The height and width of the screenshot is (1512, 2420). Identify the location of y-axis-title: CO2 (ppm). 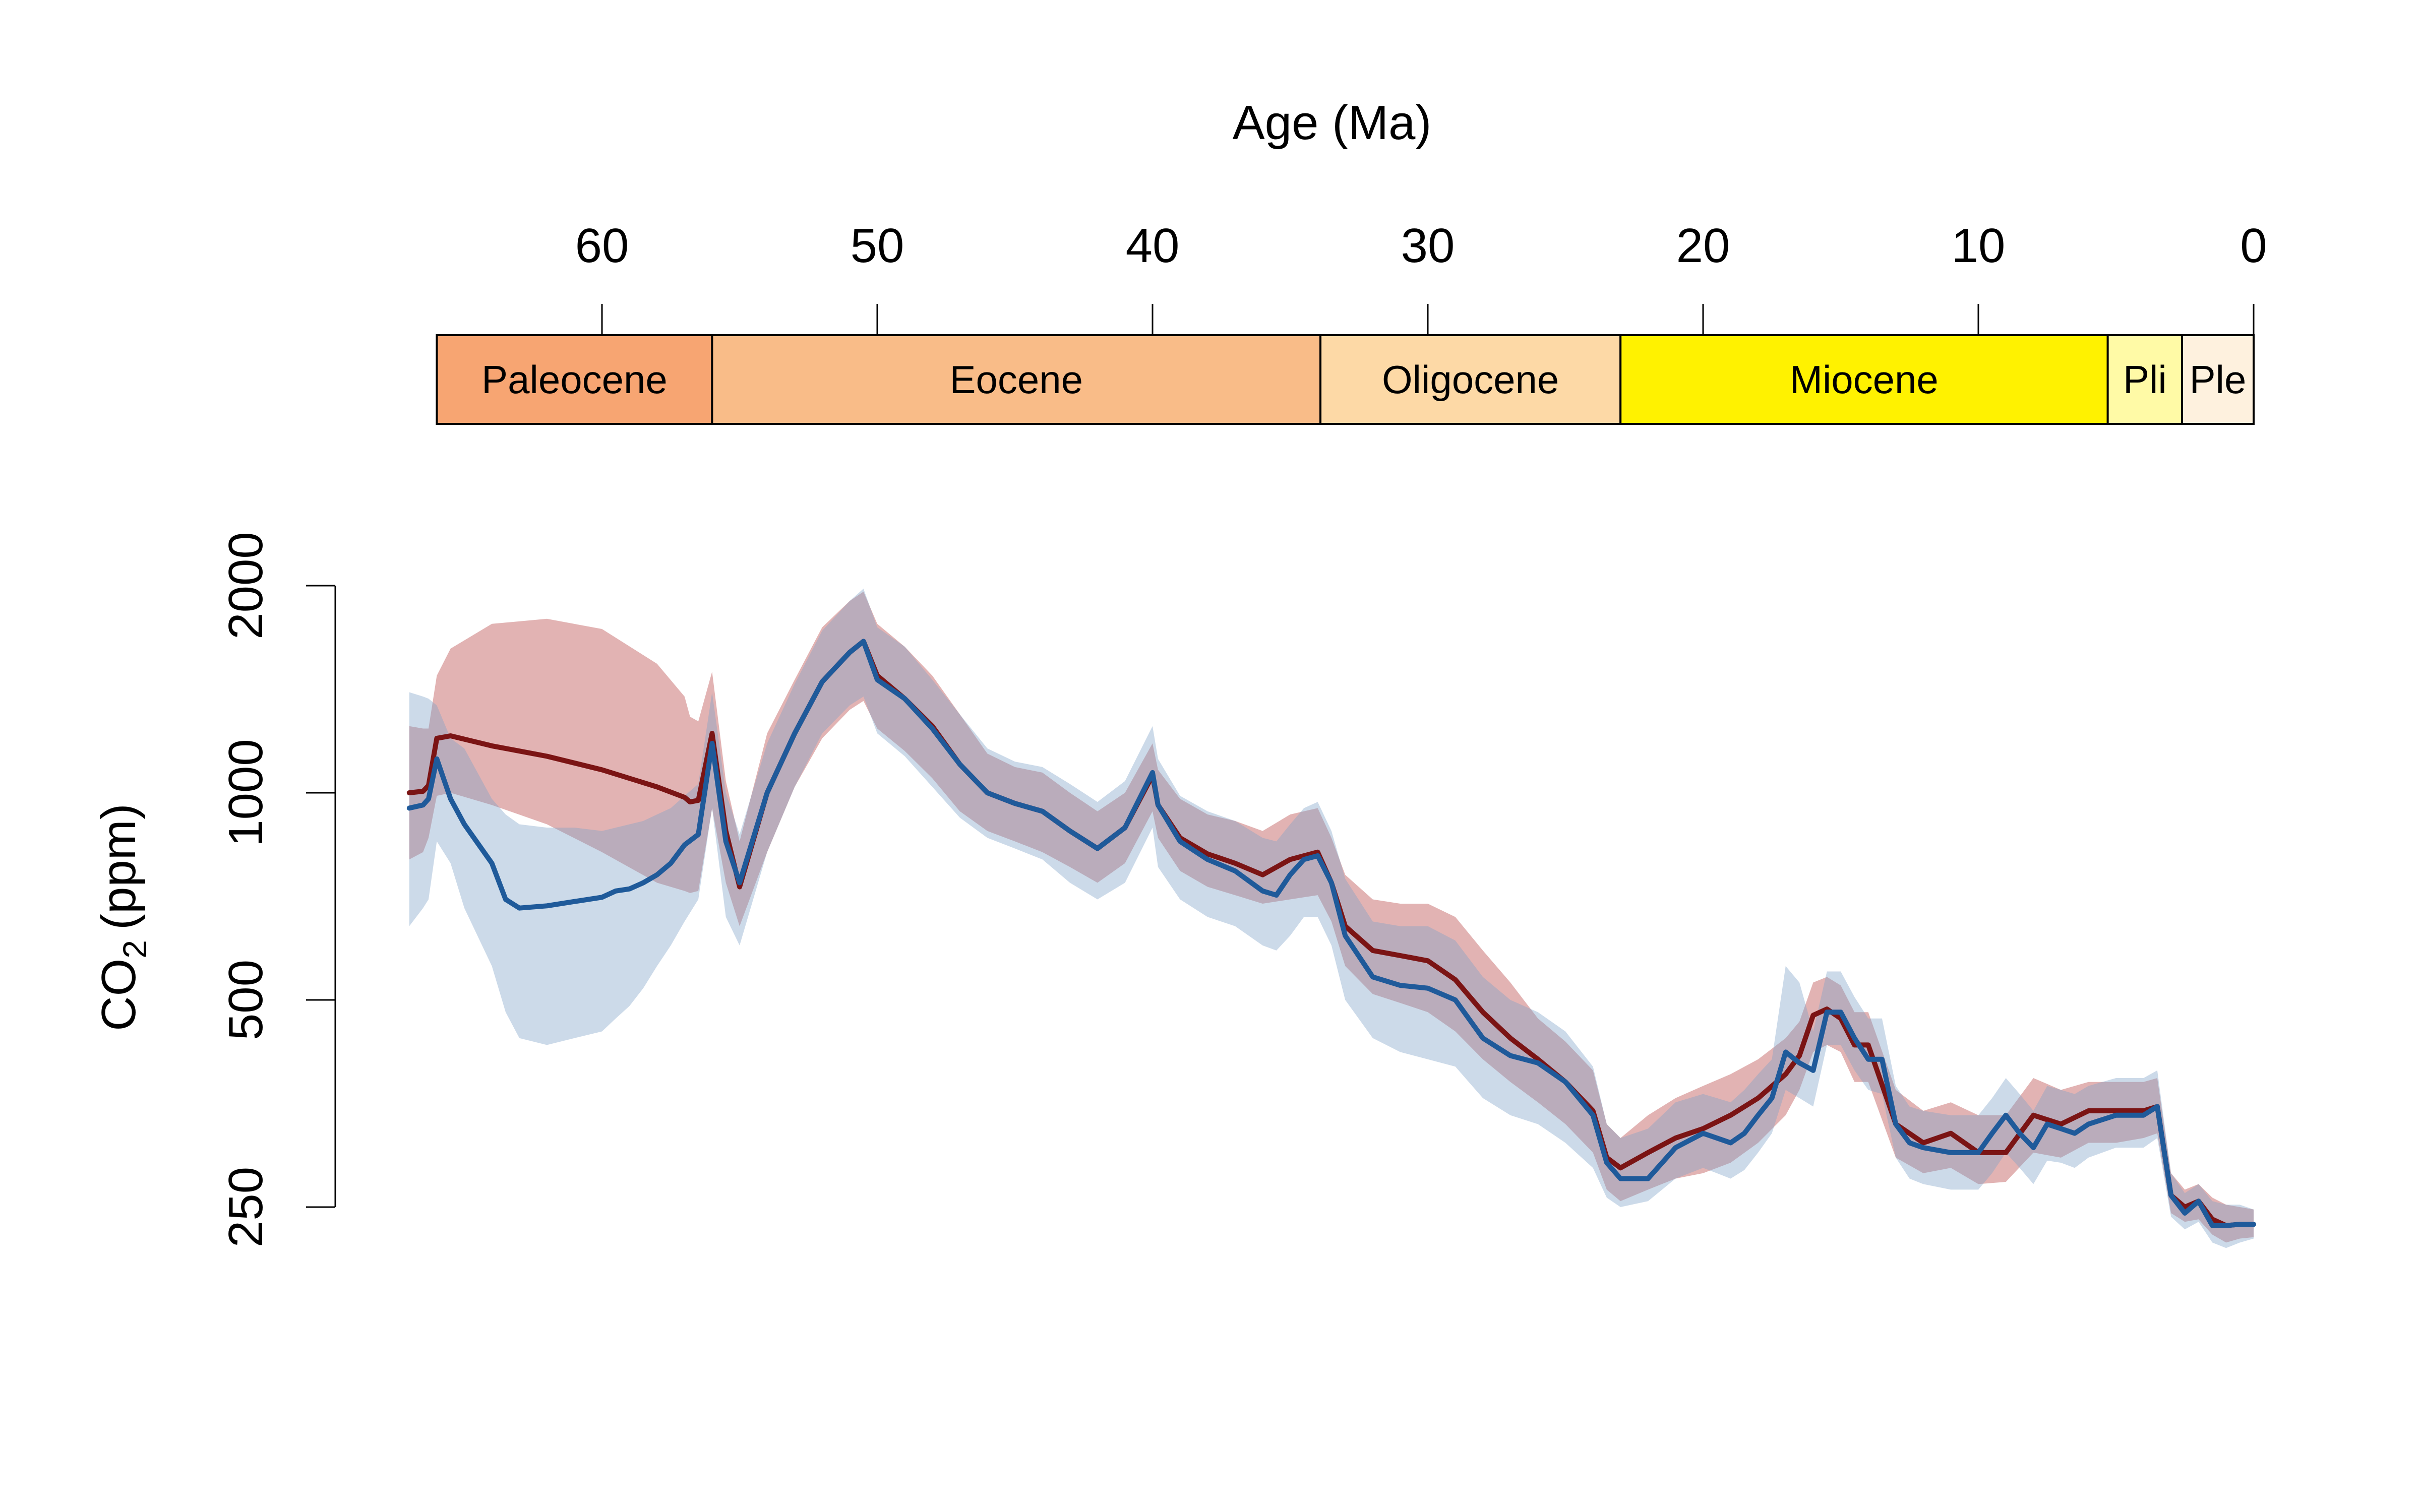
(122, 917).